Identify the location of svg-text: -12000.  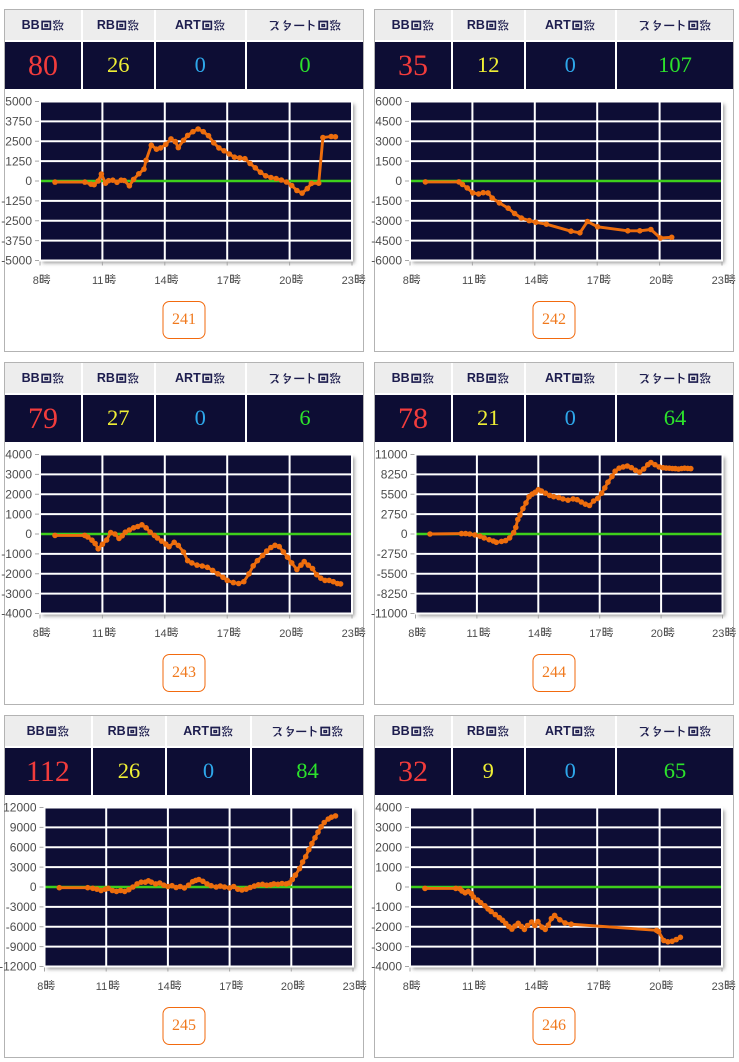
(18, 967).